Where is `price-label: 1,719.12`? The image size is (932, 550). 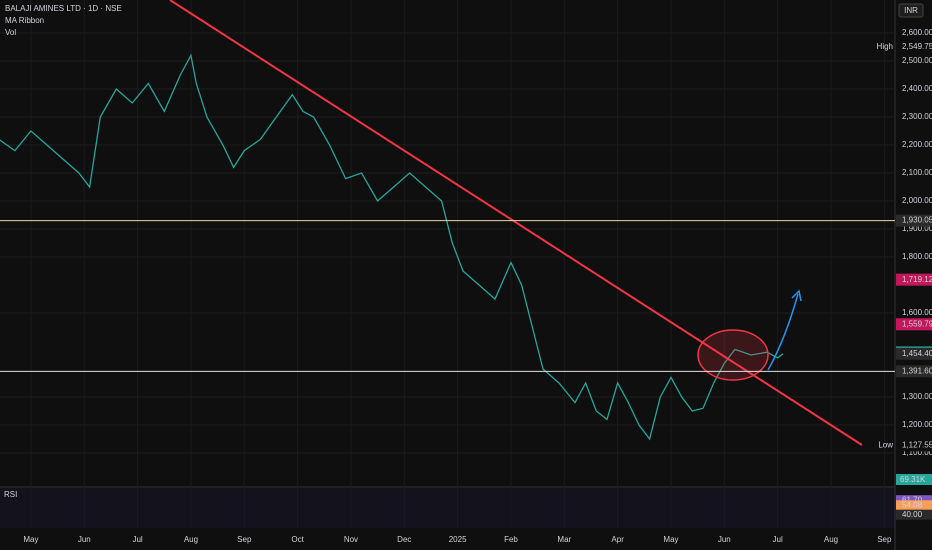 price-label: 1,719.12 is located at coordinates (917, 279).